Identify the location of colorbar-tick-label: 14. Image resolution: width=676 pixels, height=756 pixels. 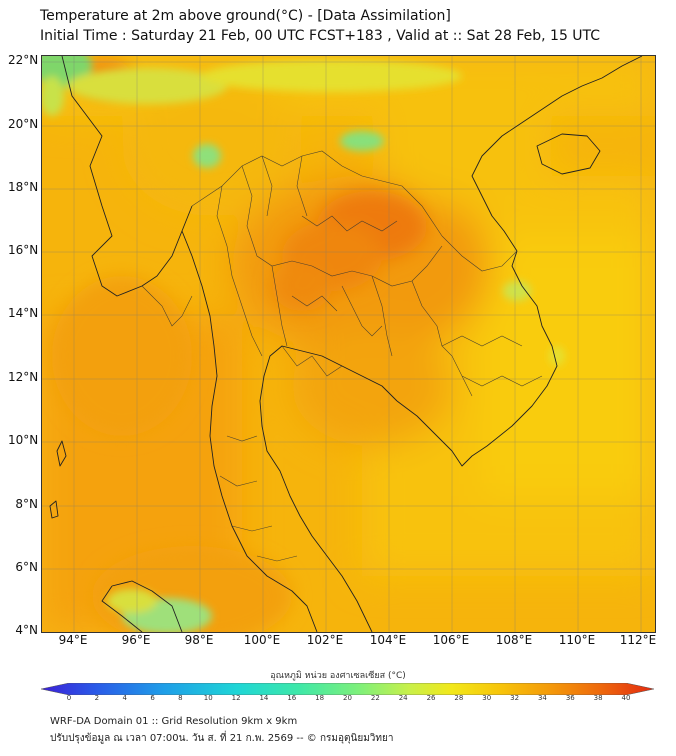
(264, 698).